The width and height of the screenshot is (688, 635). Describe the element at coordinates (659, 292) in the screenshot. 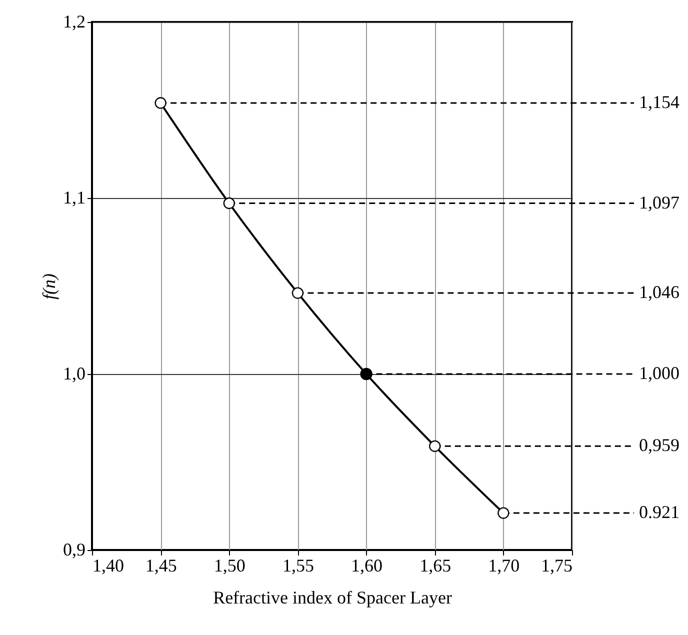

I see `data-label: 1,046` at that location.